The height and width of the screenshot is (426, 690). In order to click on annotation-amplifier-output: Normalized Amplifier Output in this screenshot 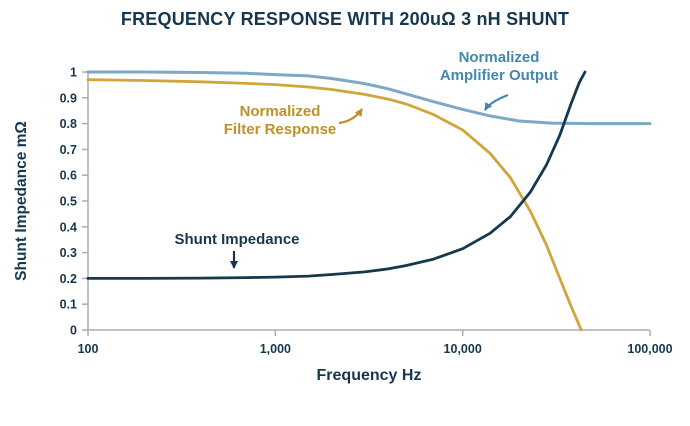, I will do `click(499, 67)`.